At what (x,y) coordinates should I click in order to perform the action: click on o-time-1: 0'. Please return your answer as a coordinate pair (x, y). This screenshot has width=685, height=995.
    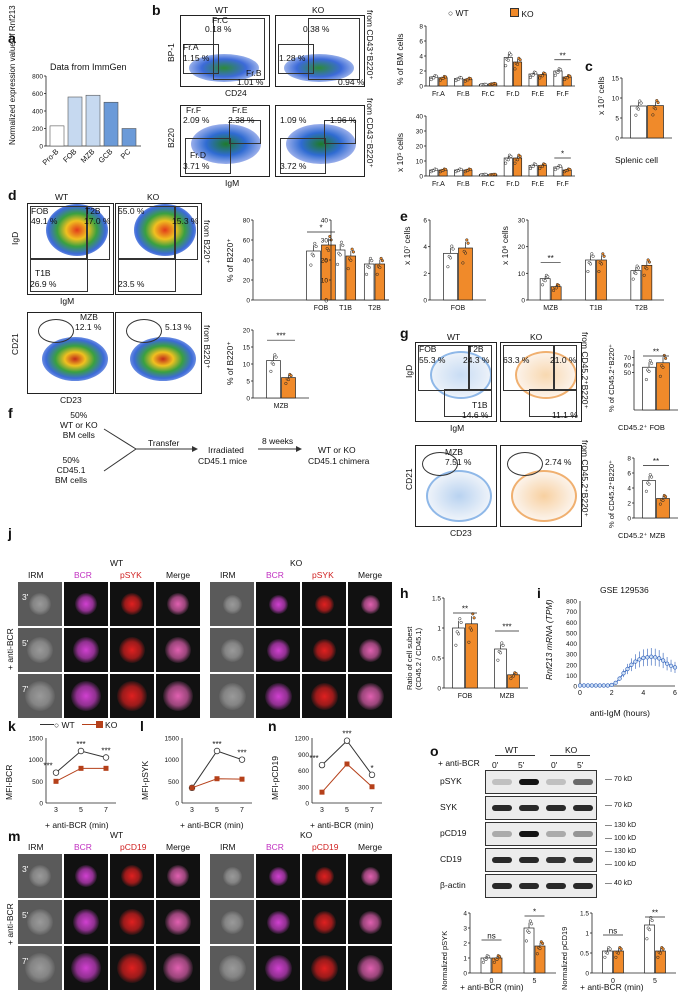
    Looking at the image, I should click on (495, 765).